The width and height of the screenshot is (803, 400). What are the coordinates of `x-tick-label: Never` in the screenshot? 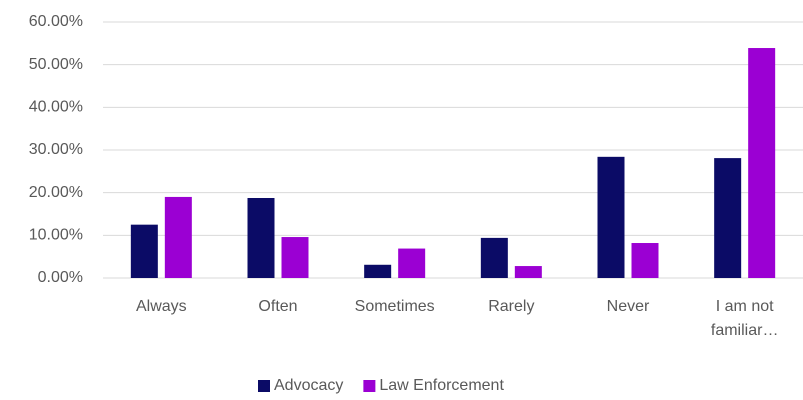 It's located at (628, 306).